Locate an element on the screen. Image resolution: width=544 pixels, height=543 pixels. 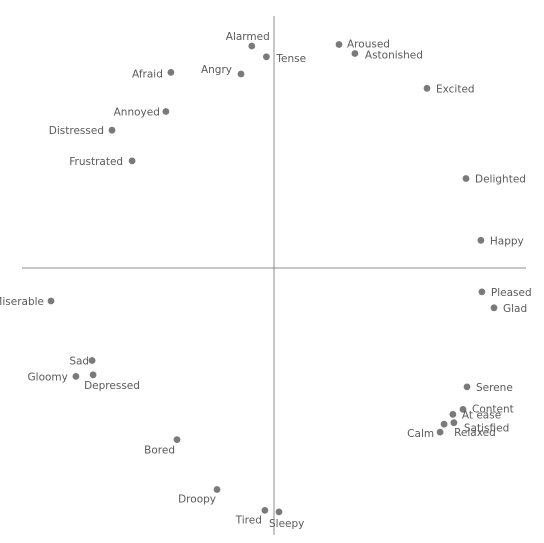
point-alarmed is located at coordinates (252, 46).